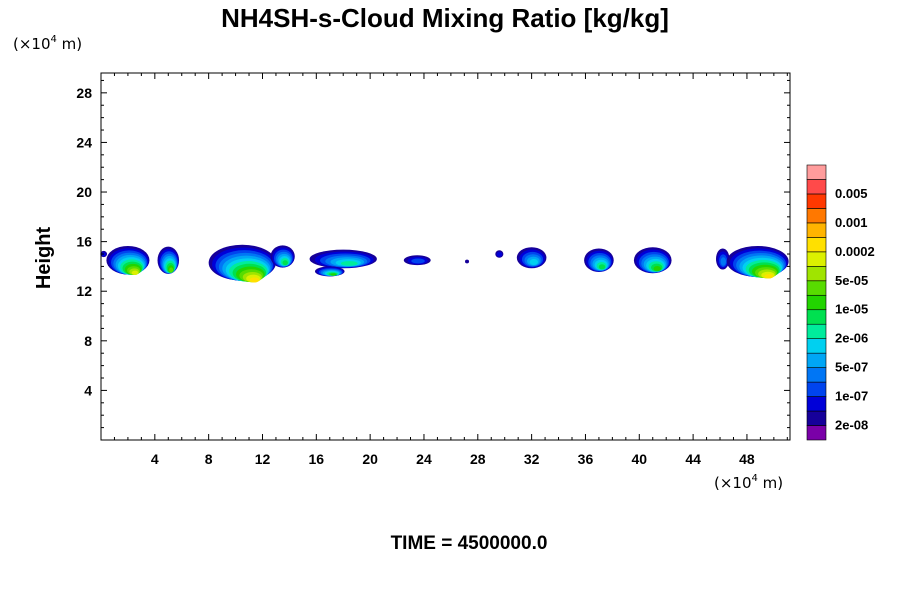  What do you see at coordinates (69, 44) in the screenshot?
I see `y-unit-suffix: m)` at bounding box center [69, 44].